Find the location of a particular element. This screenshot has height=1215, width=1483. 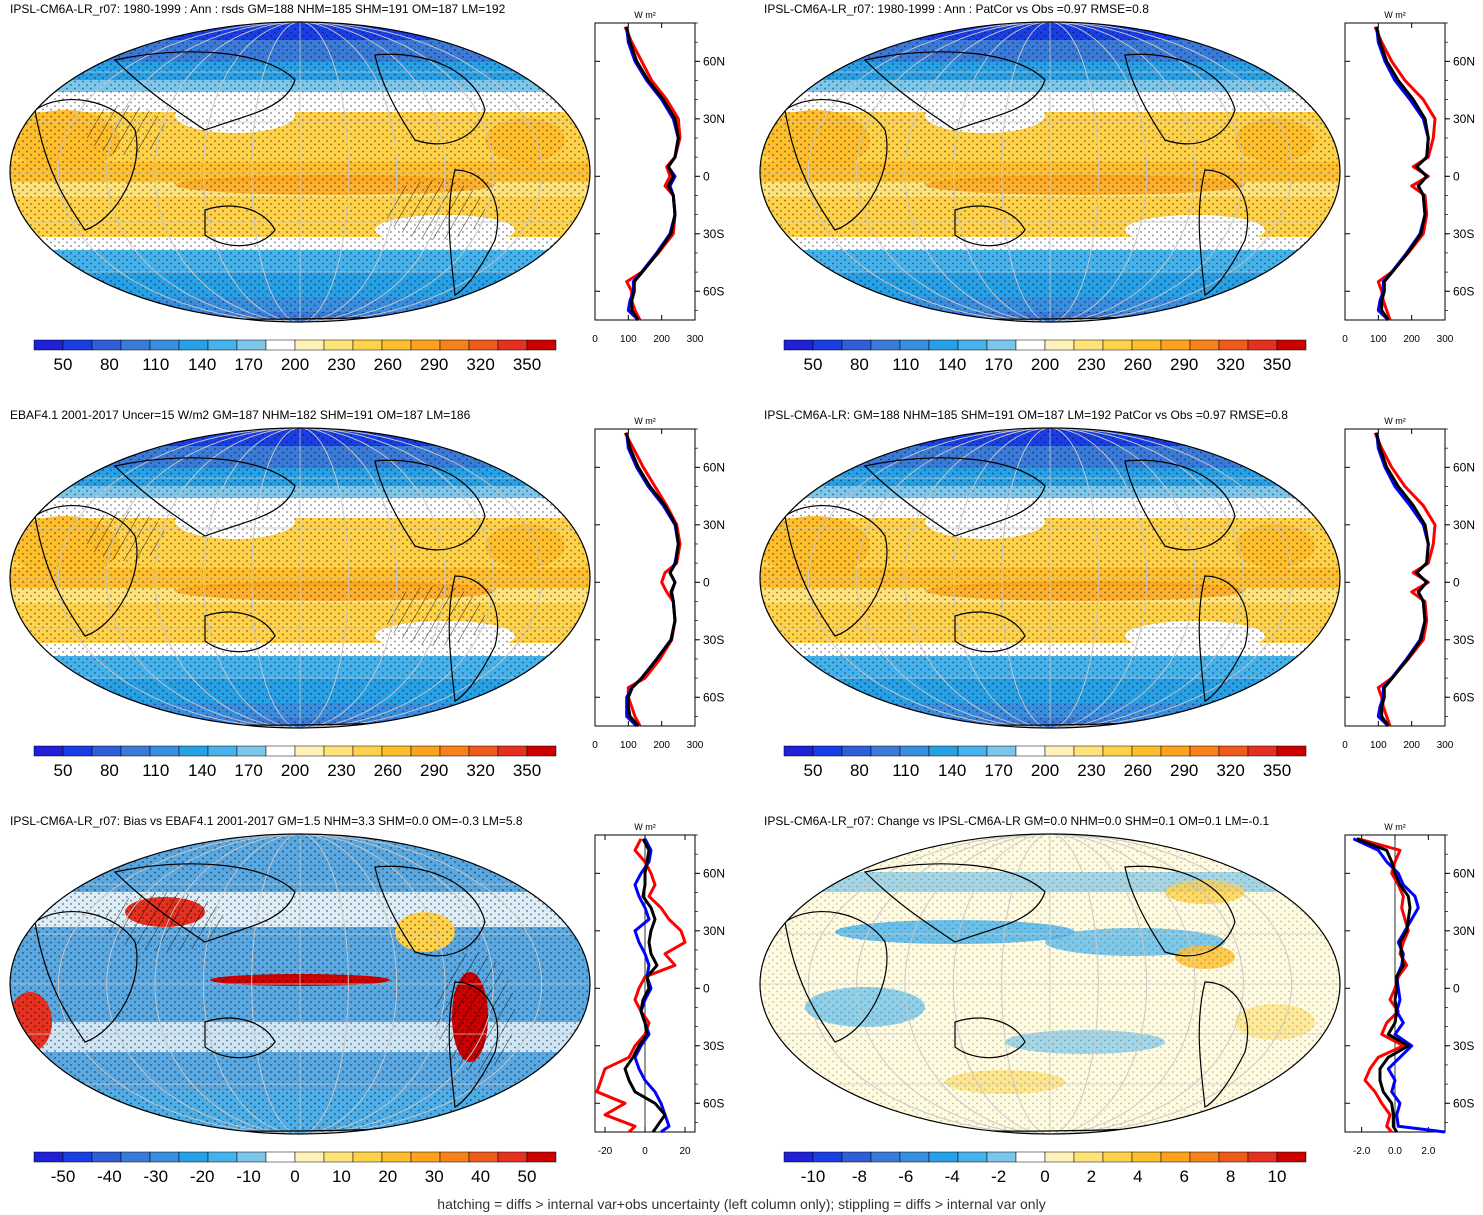

colorbar: -50 -40 -30 -20 -10 0 10 20 30 40 50 is located at coordinates (295, 1168).